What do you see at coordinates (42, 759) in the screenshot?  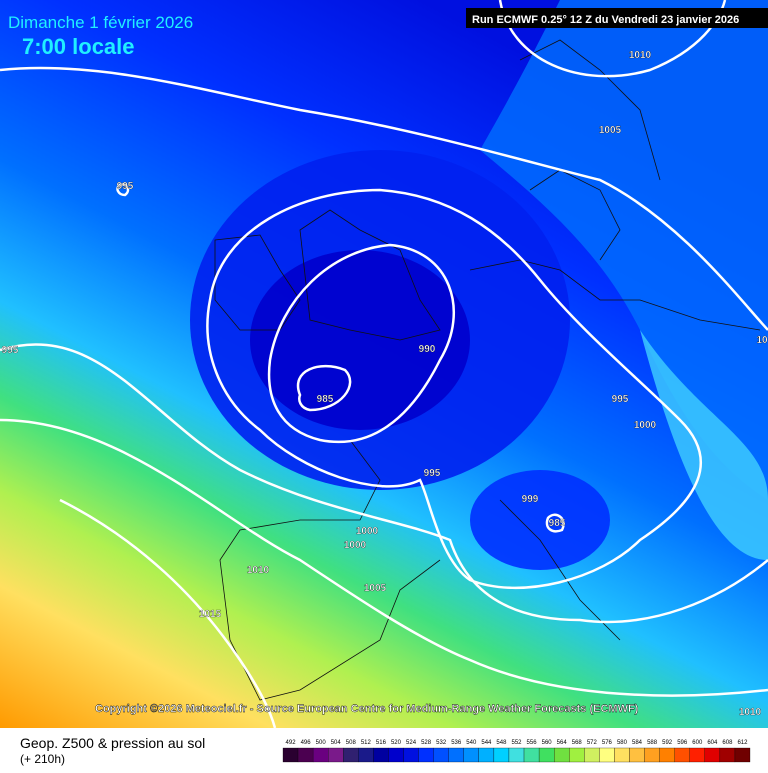 I see `lead-time: (+ 210h)` at bounding box center [42, 759].